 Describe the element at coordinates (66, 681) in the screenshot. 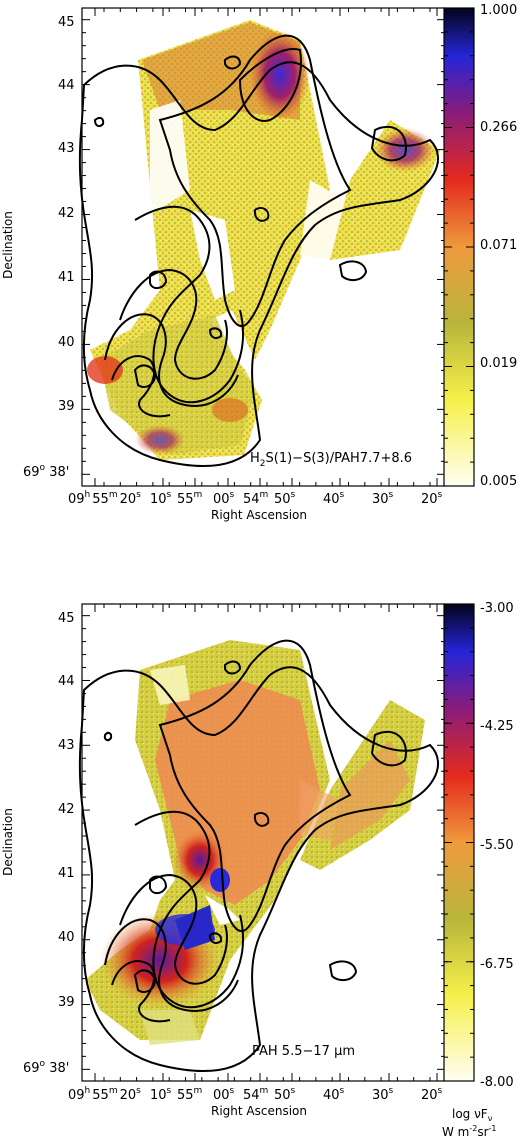

I see `bottom-y-tick-44: 44` at that location.